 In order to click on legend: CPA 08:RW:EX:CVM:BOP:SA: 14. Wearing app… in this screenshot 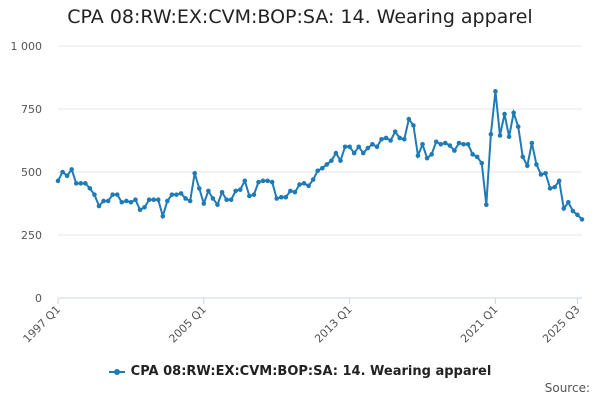, I will do `click(300, 371)`.